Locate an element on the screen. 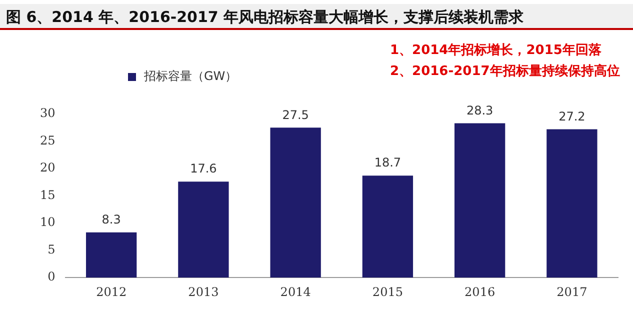 This screenshot has width=633, height=335. y-tick-label: 20 is located at coordinates (48, 167).